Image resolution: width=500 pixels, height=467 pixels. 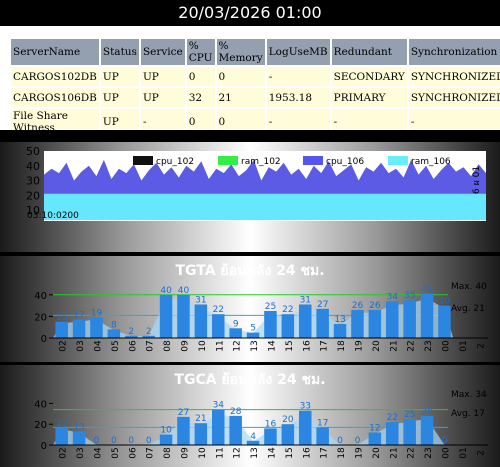 What do you see at coordinates (64, 452) in the screenshot?
I see `x-tick-label: 02` at bounding box center [64, 452].